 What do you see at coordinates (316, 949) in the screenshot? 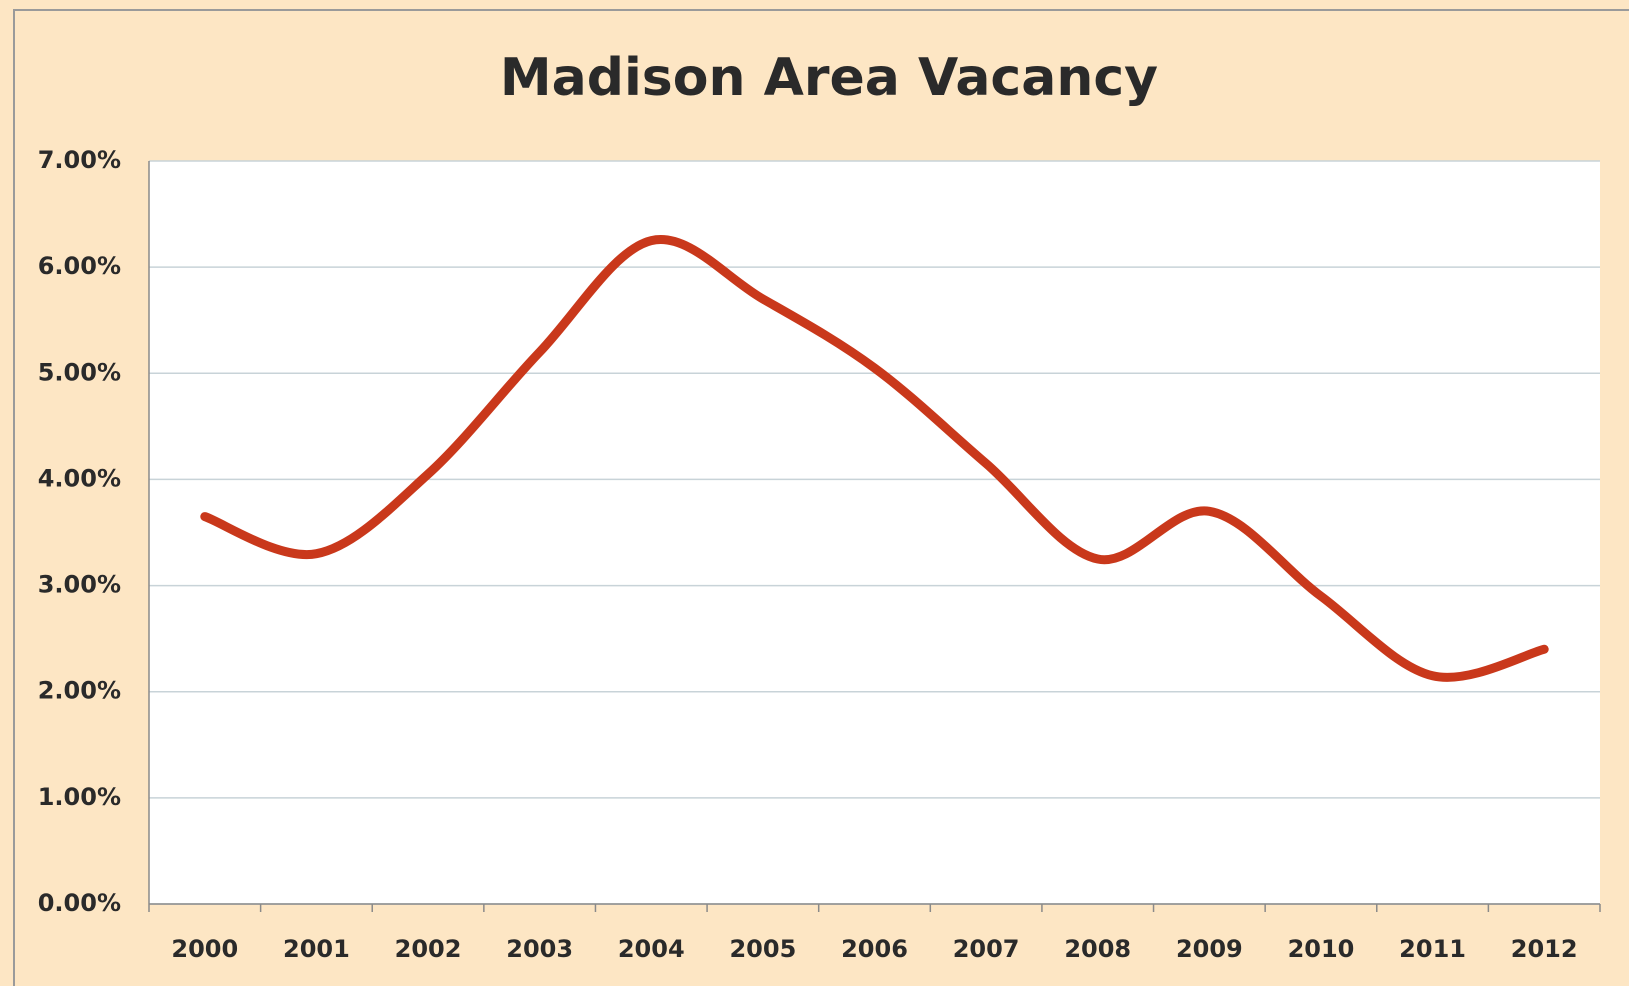
I see `x-tick-label: 2001` at bounding box center [316, 949].